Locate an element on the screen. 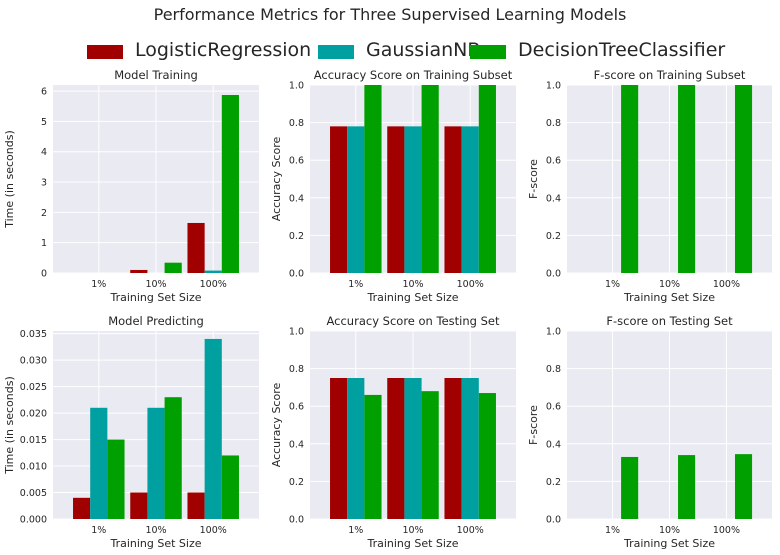 This screenshot has height=555, width=780. y-tick-label: 4 is located at coordinates (44, 152).